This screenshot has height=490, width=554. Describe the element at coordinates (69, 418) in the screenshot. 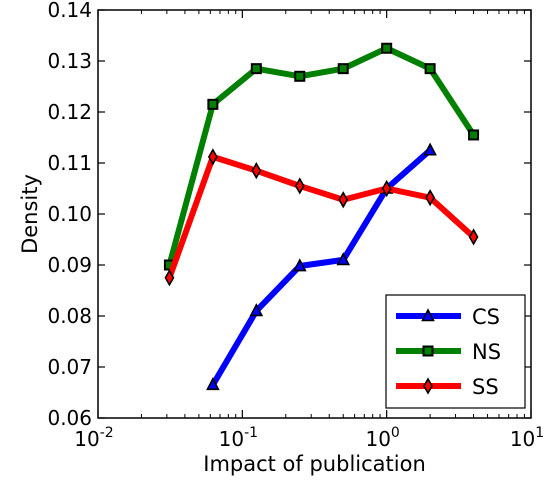

I see `y-tick-label: 0.06` at that location.